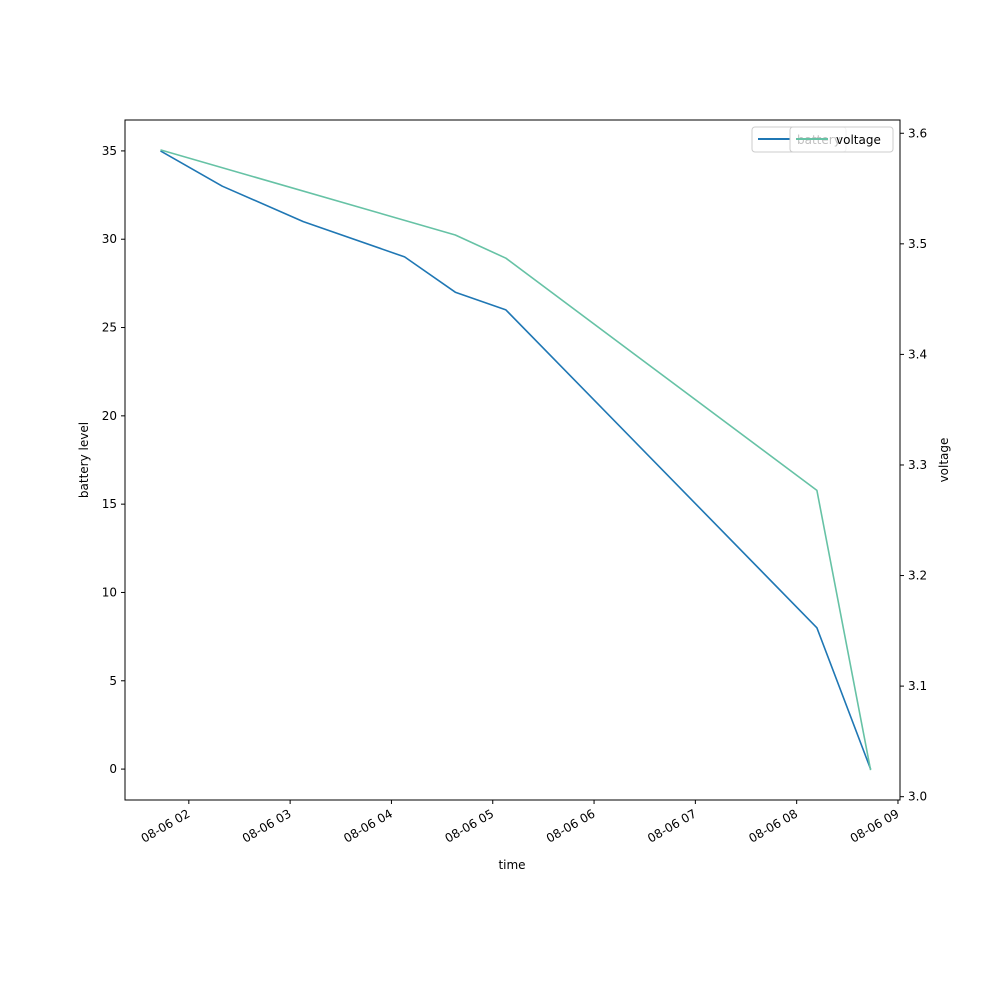 This screenshot has height=1000, width=1000. Describe the element at coordinates (917, 133) in the screenshot. I see `y-right-tick-label: 3.6` at that location.